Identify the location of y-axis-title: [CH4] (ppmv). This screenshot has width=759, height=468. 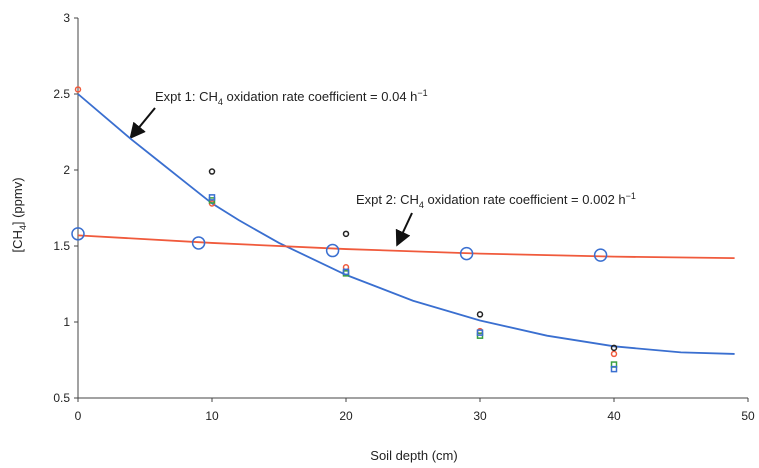
(19, 214).